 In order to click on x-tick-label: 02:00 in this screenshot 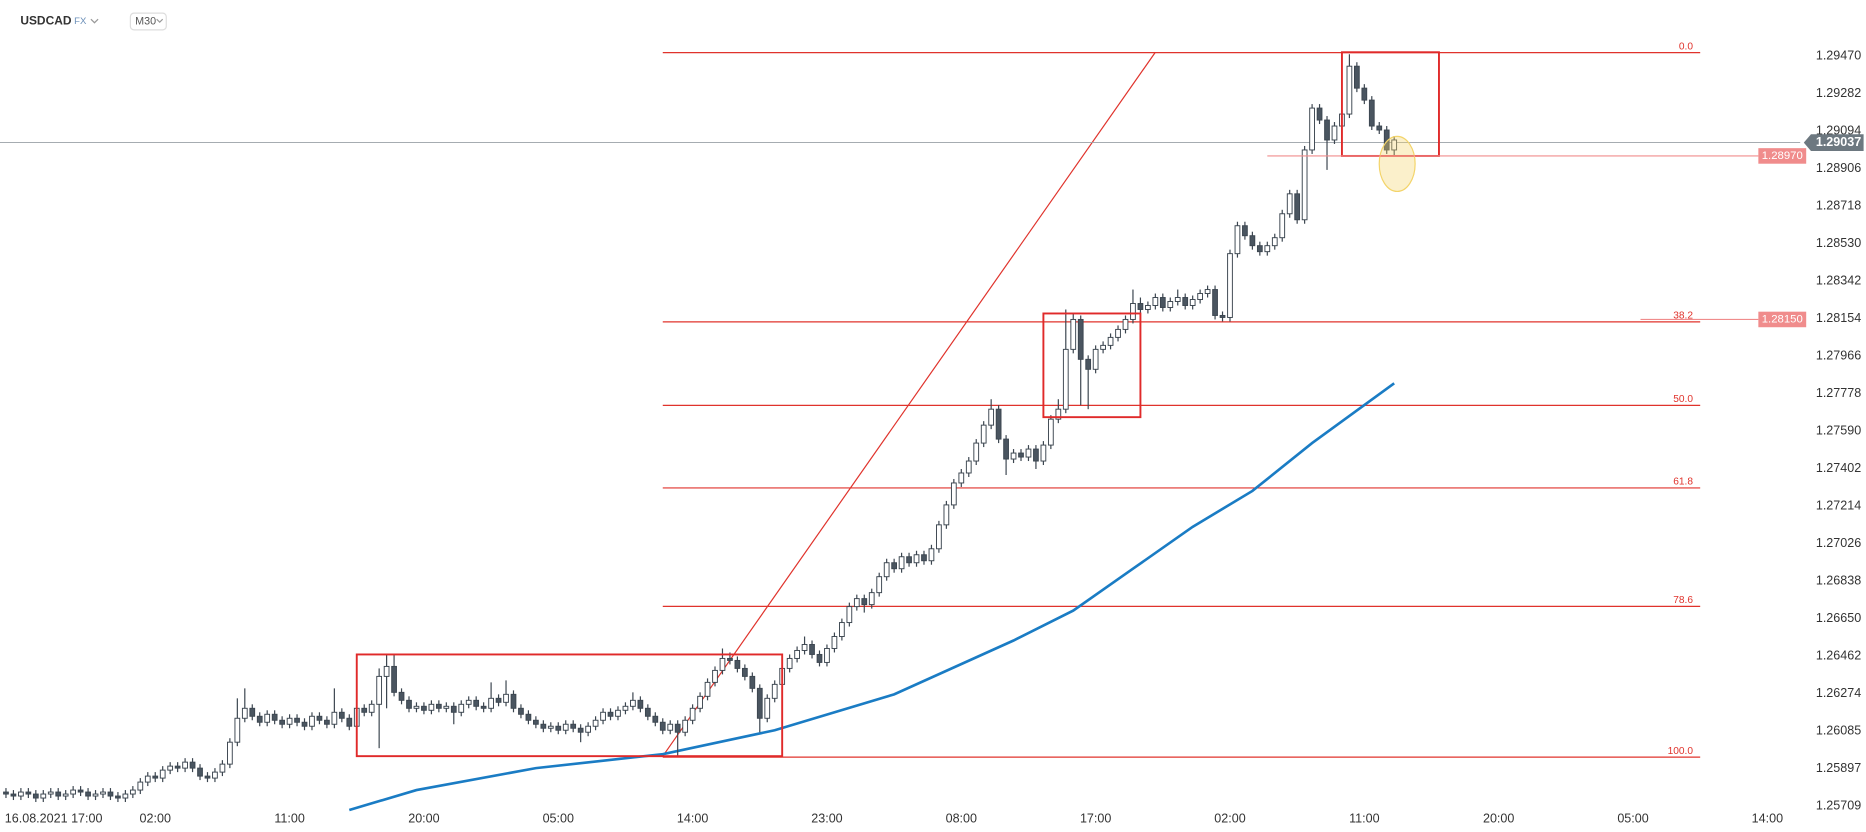, I will do `click(1229, 819)`.